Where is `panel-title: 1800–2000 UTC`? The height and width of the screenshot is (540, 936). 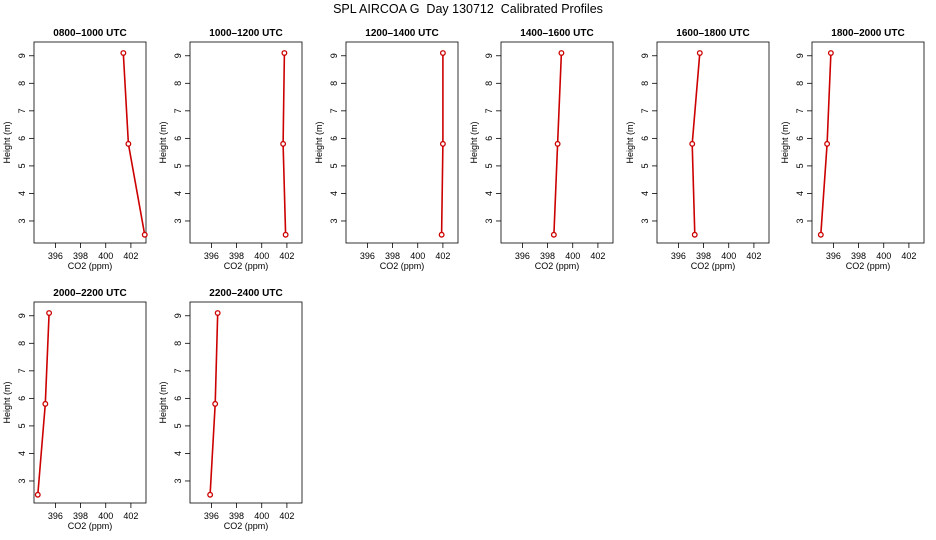
panel-title: 1800–2000 UTC is located at coordinates (867, 33).